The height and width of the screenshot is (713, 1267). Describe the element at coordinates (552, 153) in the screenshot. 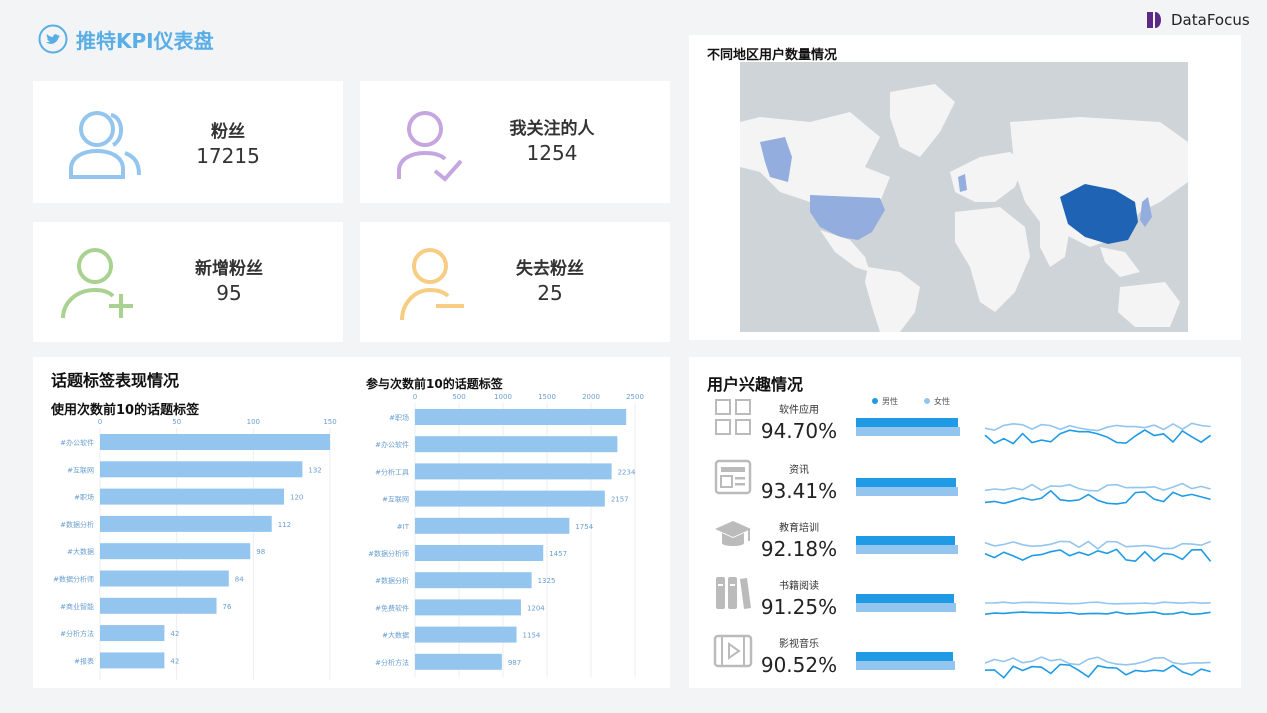

I see `kpi-value: 1254` at that location.